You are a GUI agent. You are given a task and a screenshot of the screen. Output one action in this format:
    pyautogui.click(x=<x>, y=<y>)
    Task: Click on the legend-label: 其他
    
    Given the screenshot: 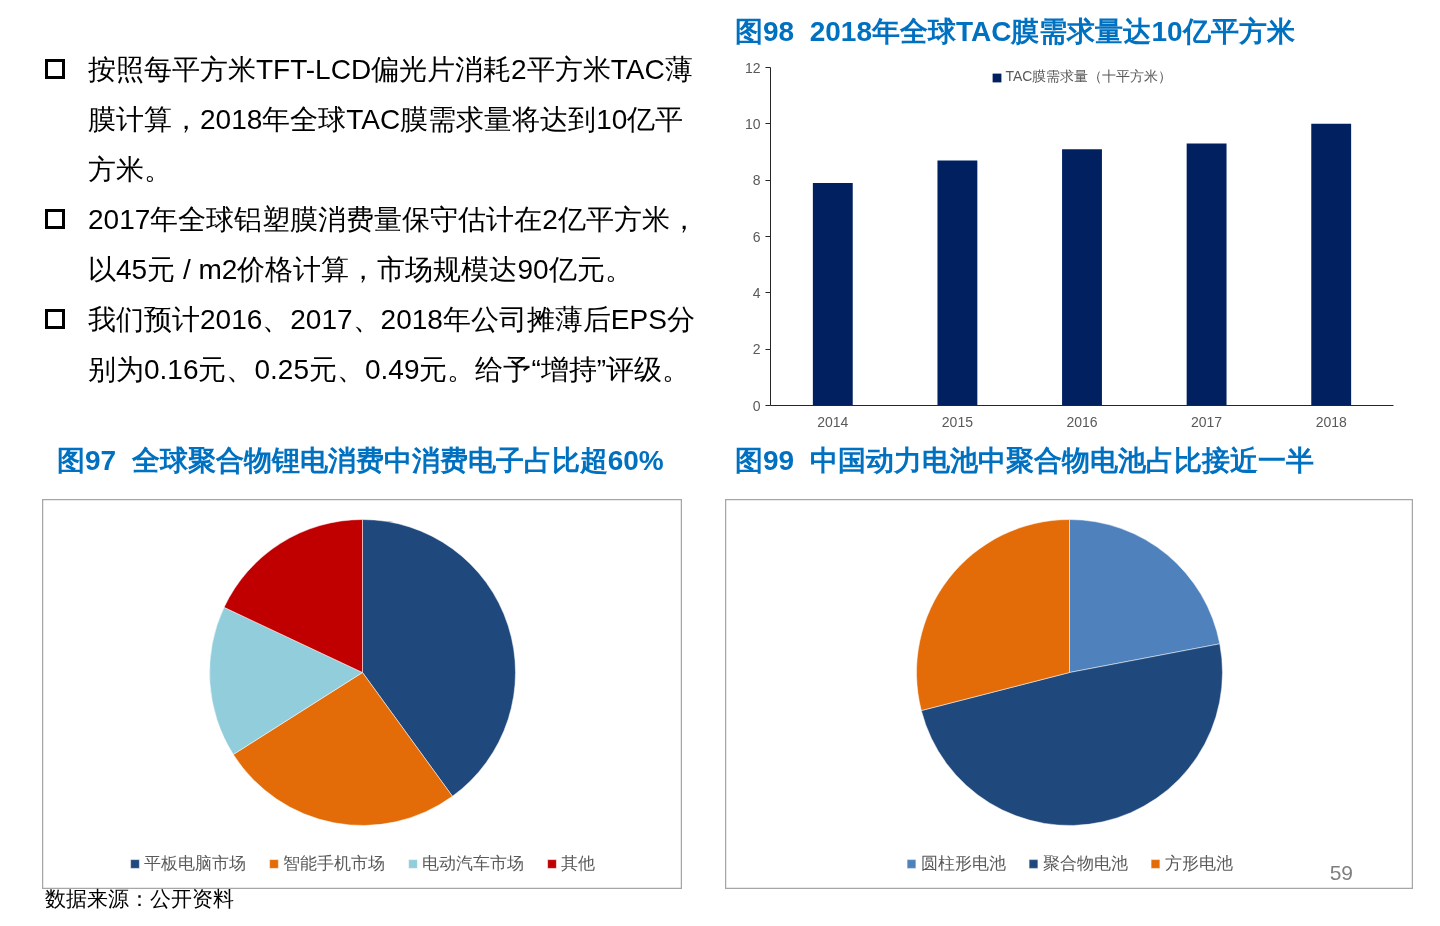 What is the action you would take?
    pyautogui.click(x=578, y=864)
    